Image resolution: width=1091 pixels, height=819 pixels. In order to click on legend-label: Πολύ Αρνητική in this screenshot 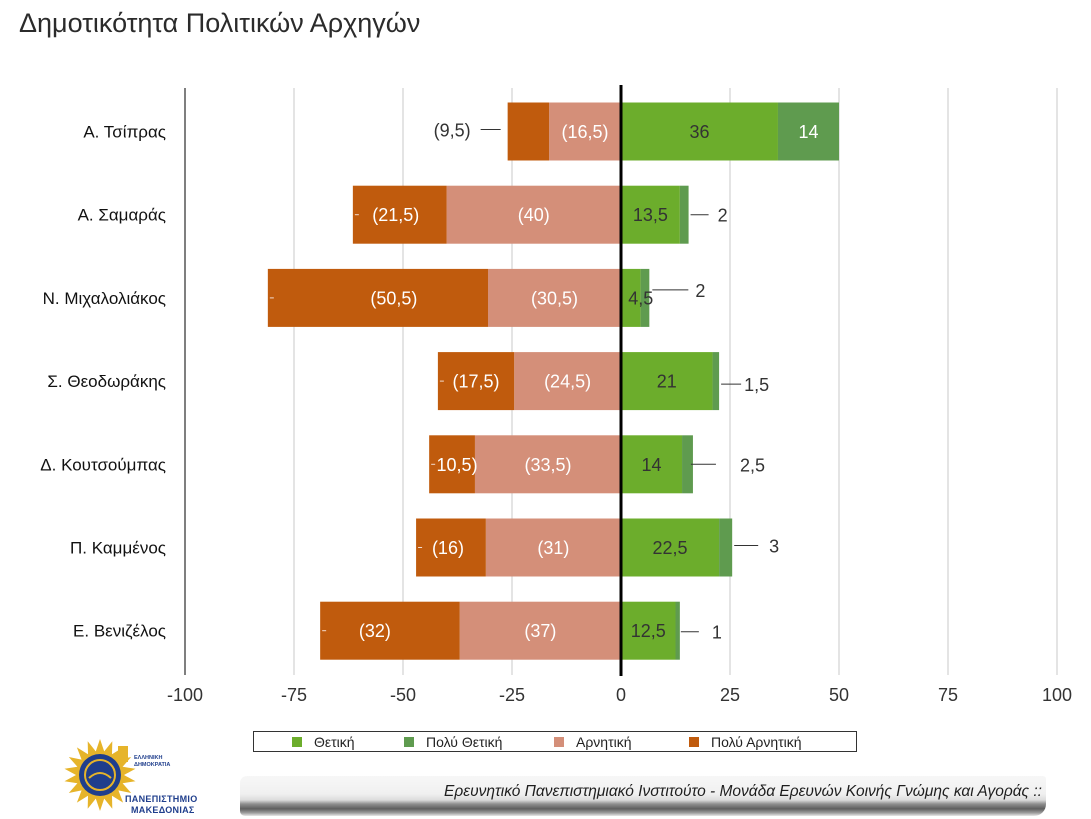, I will do `click(756, 741)`.